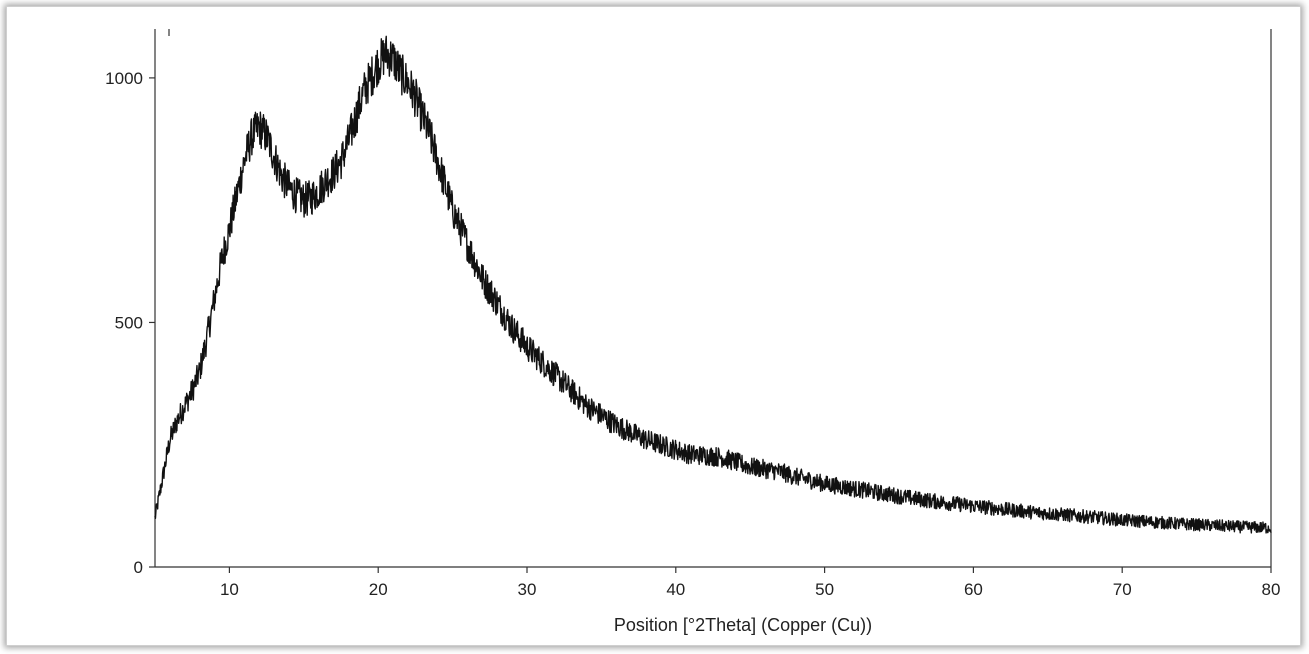  What do you see at coordinates (229, 589) in the screenshot?
I see `x-tick-label: 10` at bounding box center [229, 589].